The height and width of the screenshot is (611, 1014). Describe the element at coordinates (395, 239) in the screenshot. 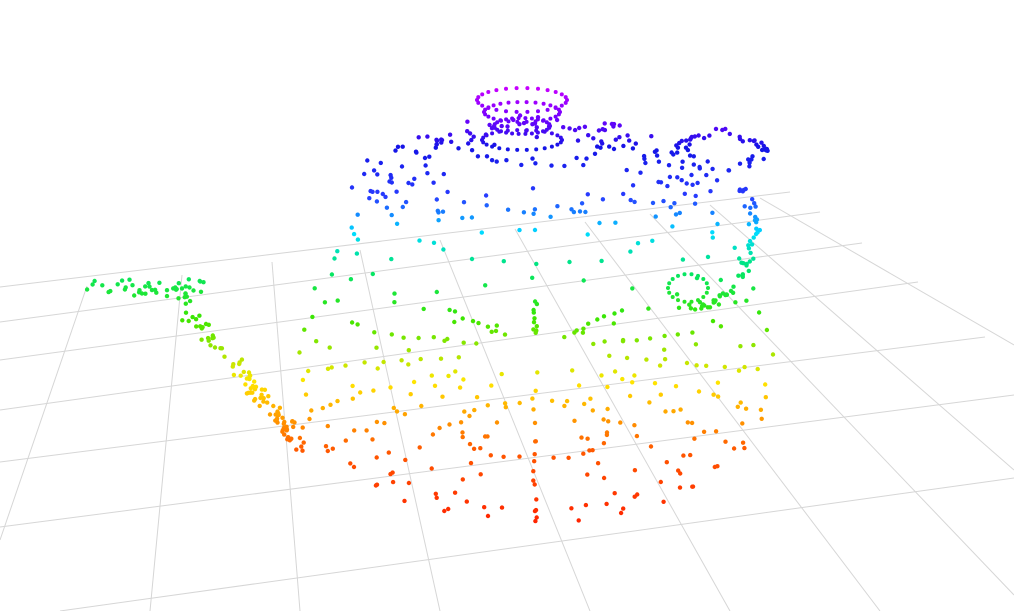

I see `grid-line` at that location.